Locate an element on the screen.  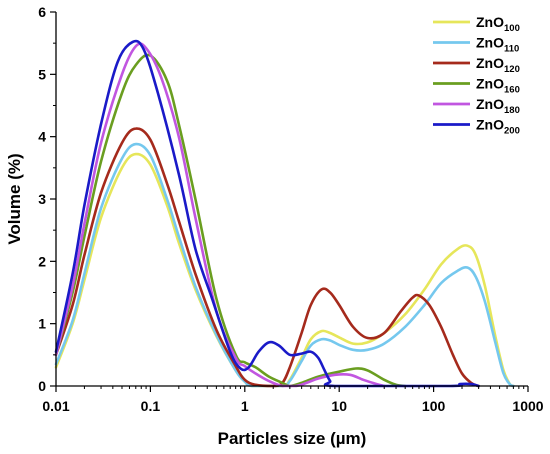
legend-label: ZnO110 is located at coordinates (497, 45).